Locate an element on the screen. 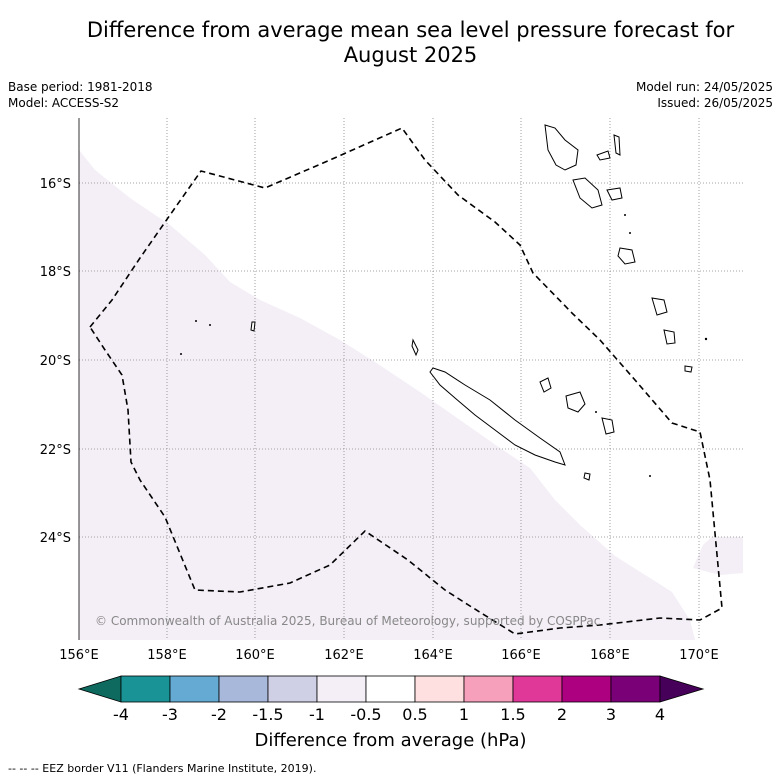 Image resolution: width=781 pixels, height=781 pixels. base-period: Base period: 1981-2018 is located at coordinates (80, 87).